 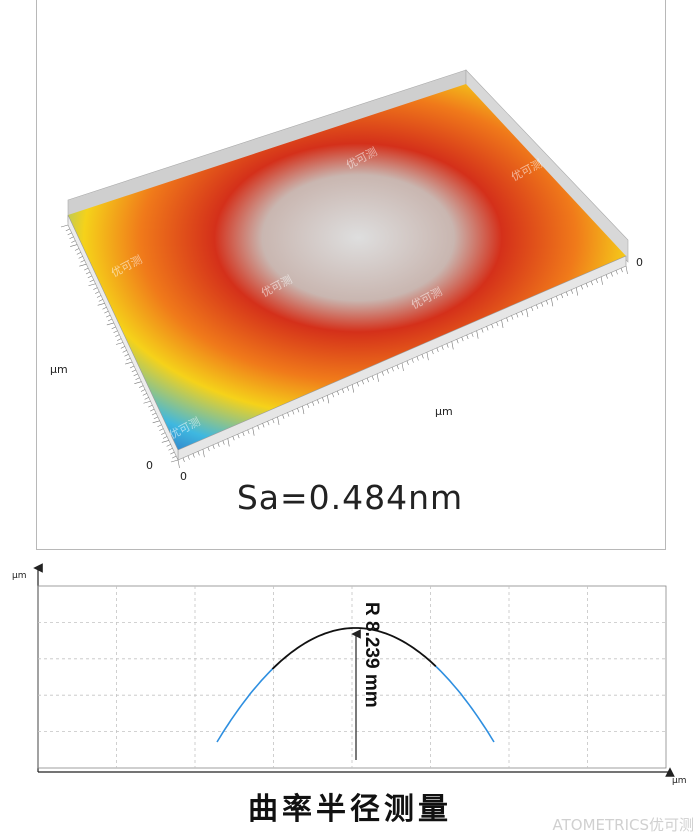 I want to click on surface-y-unit: µm, so click(x=59, y=369).